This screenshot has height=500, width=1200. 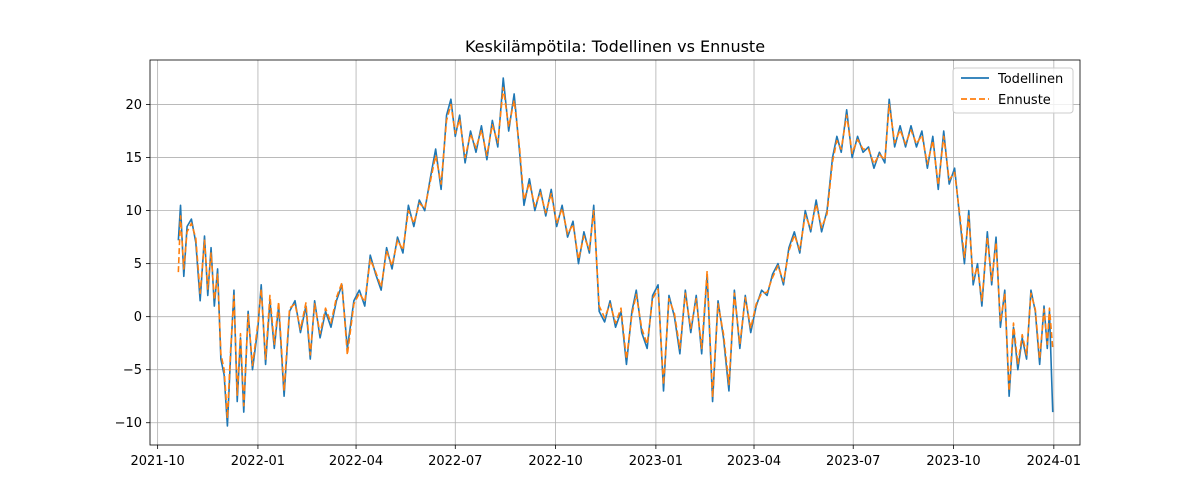 I want to click on x-tick-label: 2022-04, so click(x=356, y=461).